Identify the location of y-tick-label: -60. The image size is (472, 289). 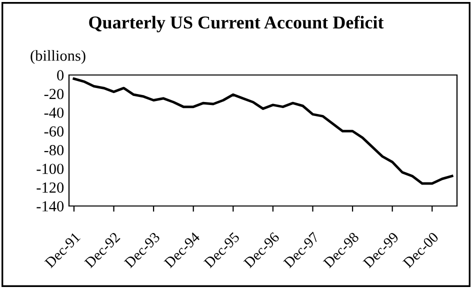
(54, 131).